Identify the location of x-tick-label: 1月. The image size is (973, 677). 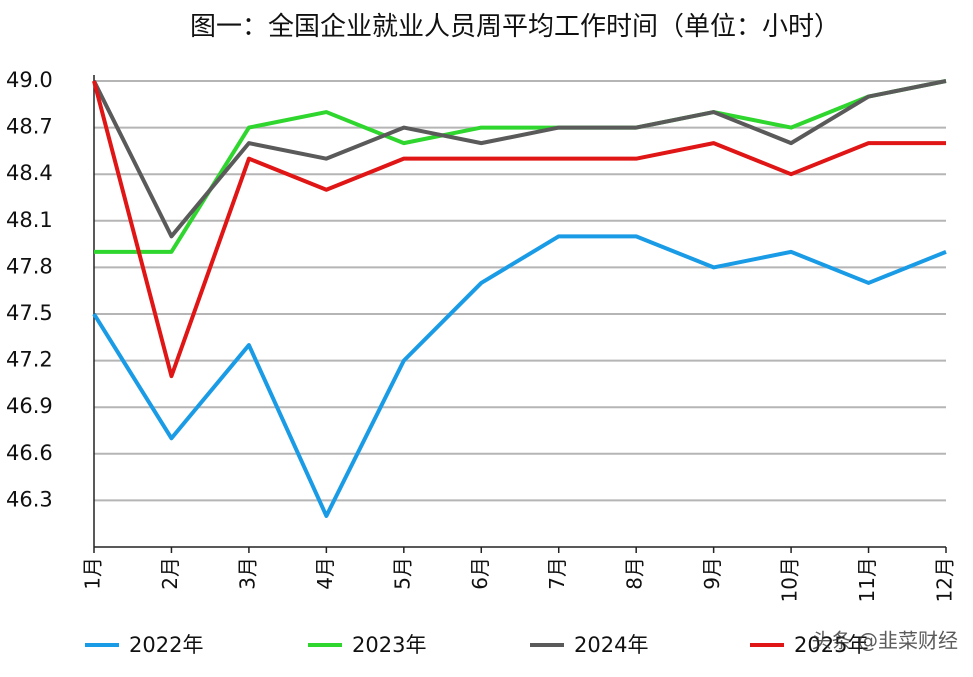
(93, 573).